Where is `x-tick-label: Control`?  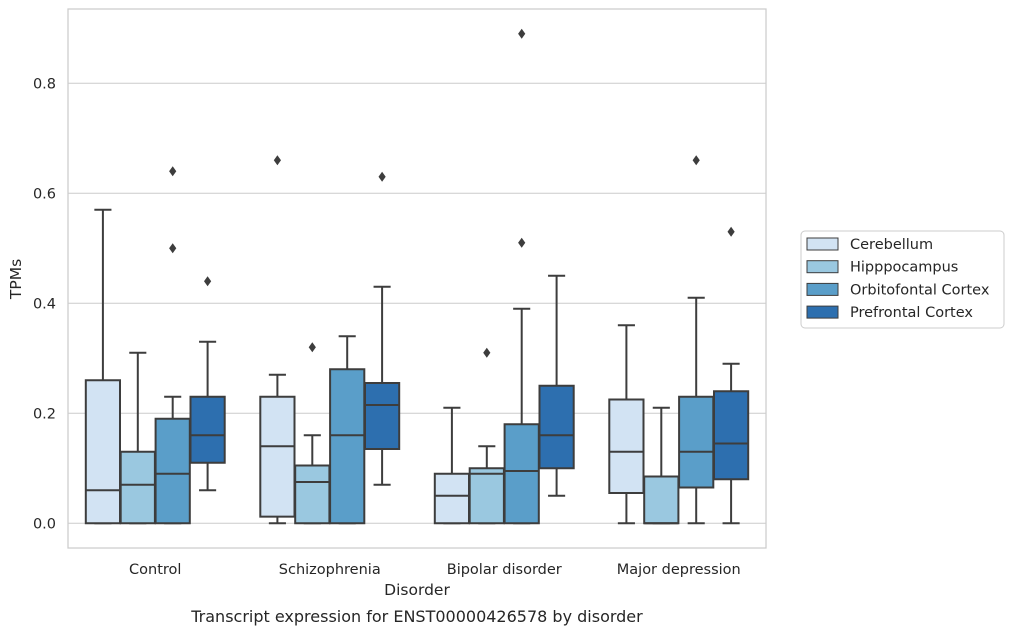
x-tick-label: Control is located at coordinates (155, 570).